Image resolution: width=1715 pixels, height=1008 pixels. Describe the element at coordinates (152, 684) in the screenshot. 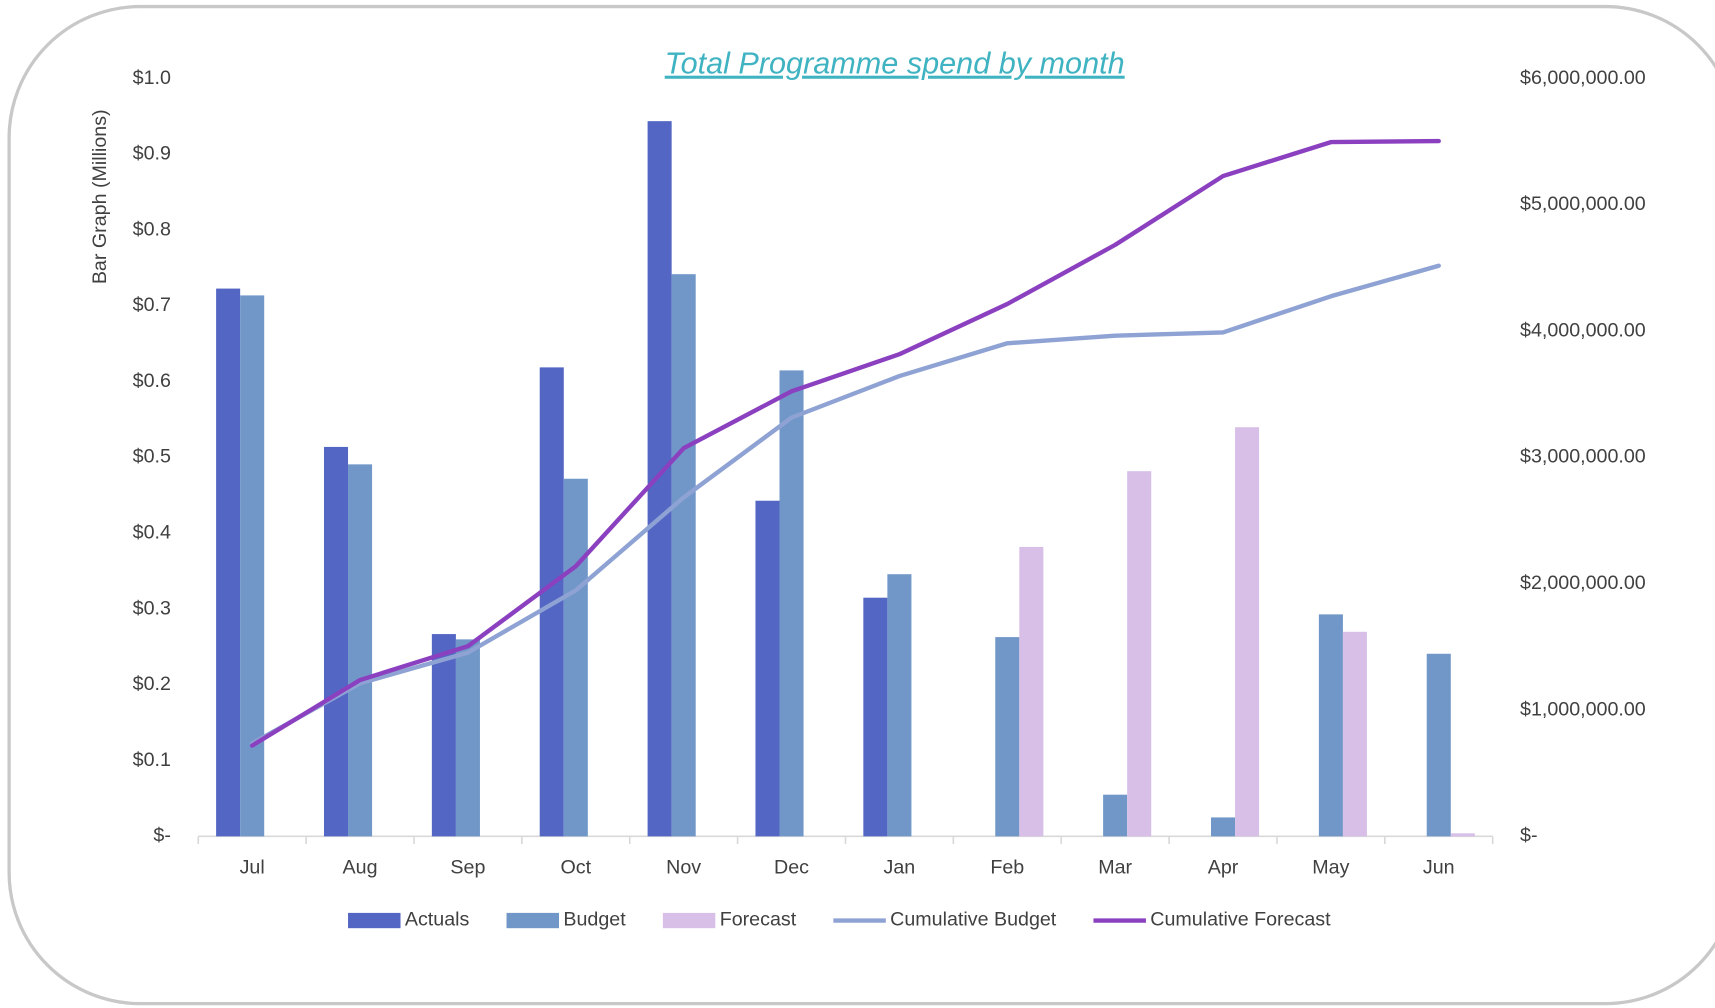

I see `y-tick-label: $0.2` at that location.